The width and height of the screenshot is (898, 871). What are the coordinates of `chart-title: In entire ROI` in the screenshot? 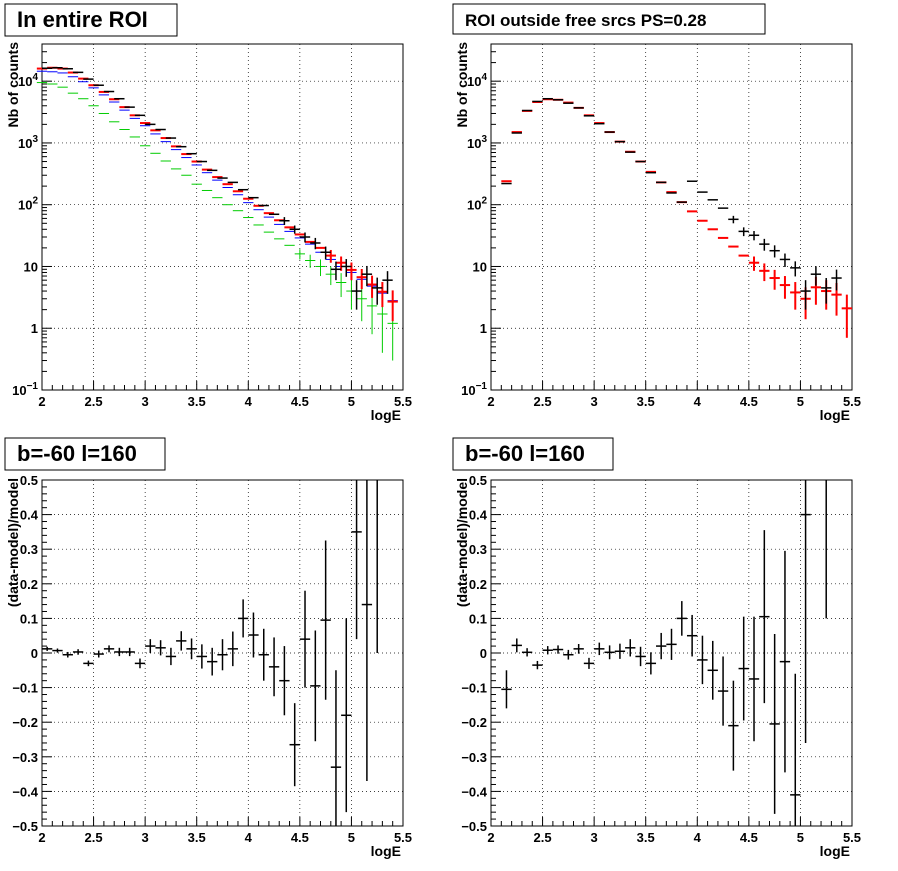 It's located at (82, 19).